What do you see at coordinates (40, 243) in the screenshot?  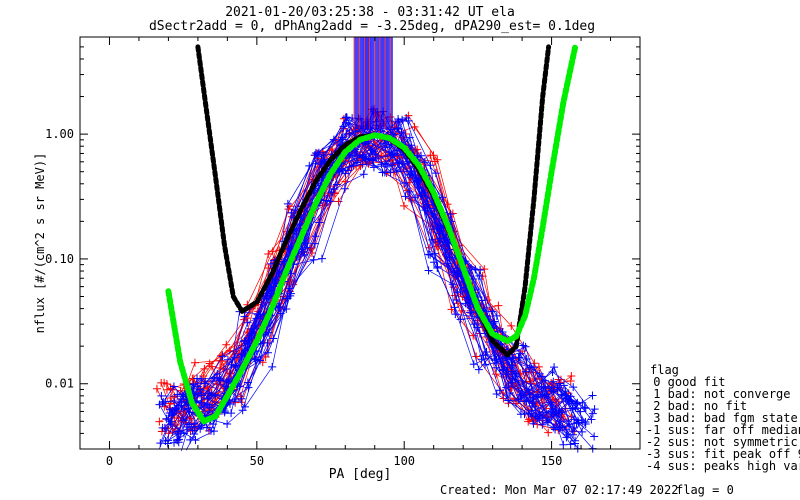 I see `y-axis-label: nflux [#/(cm^2 s sr MeV)]` at bounding box center [40, 243].